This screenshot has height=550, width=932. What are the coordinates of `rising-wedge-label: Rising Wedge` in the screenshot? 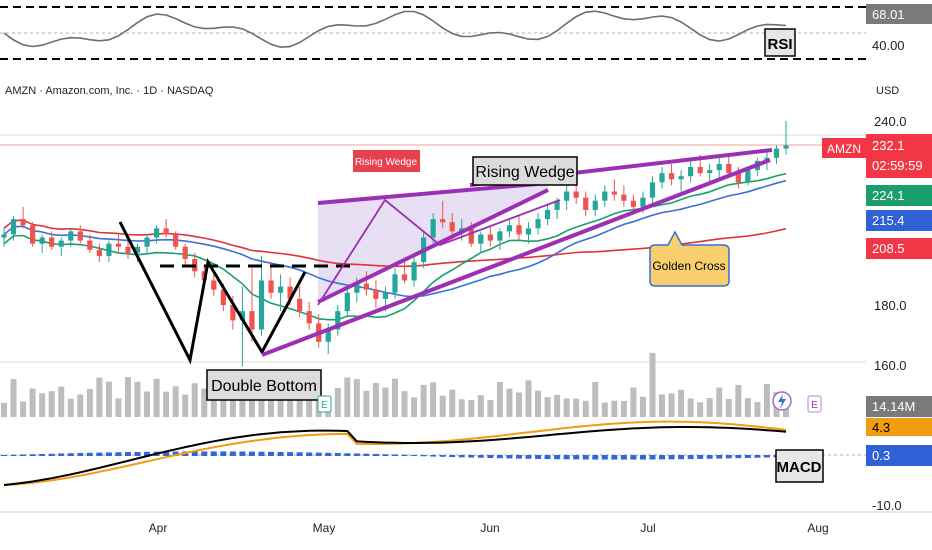 It's located at (524, 172).